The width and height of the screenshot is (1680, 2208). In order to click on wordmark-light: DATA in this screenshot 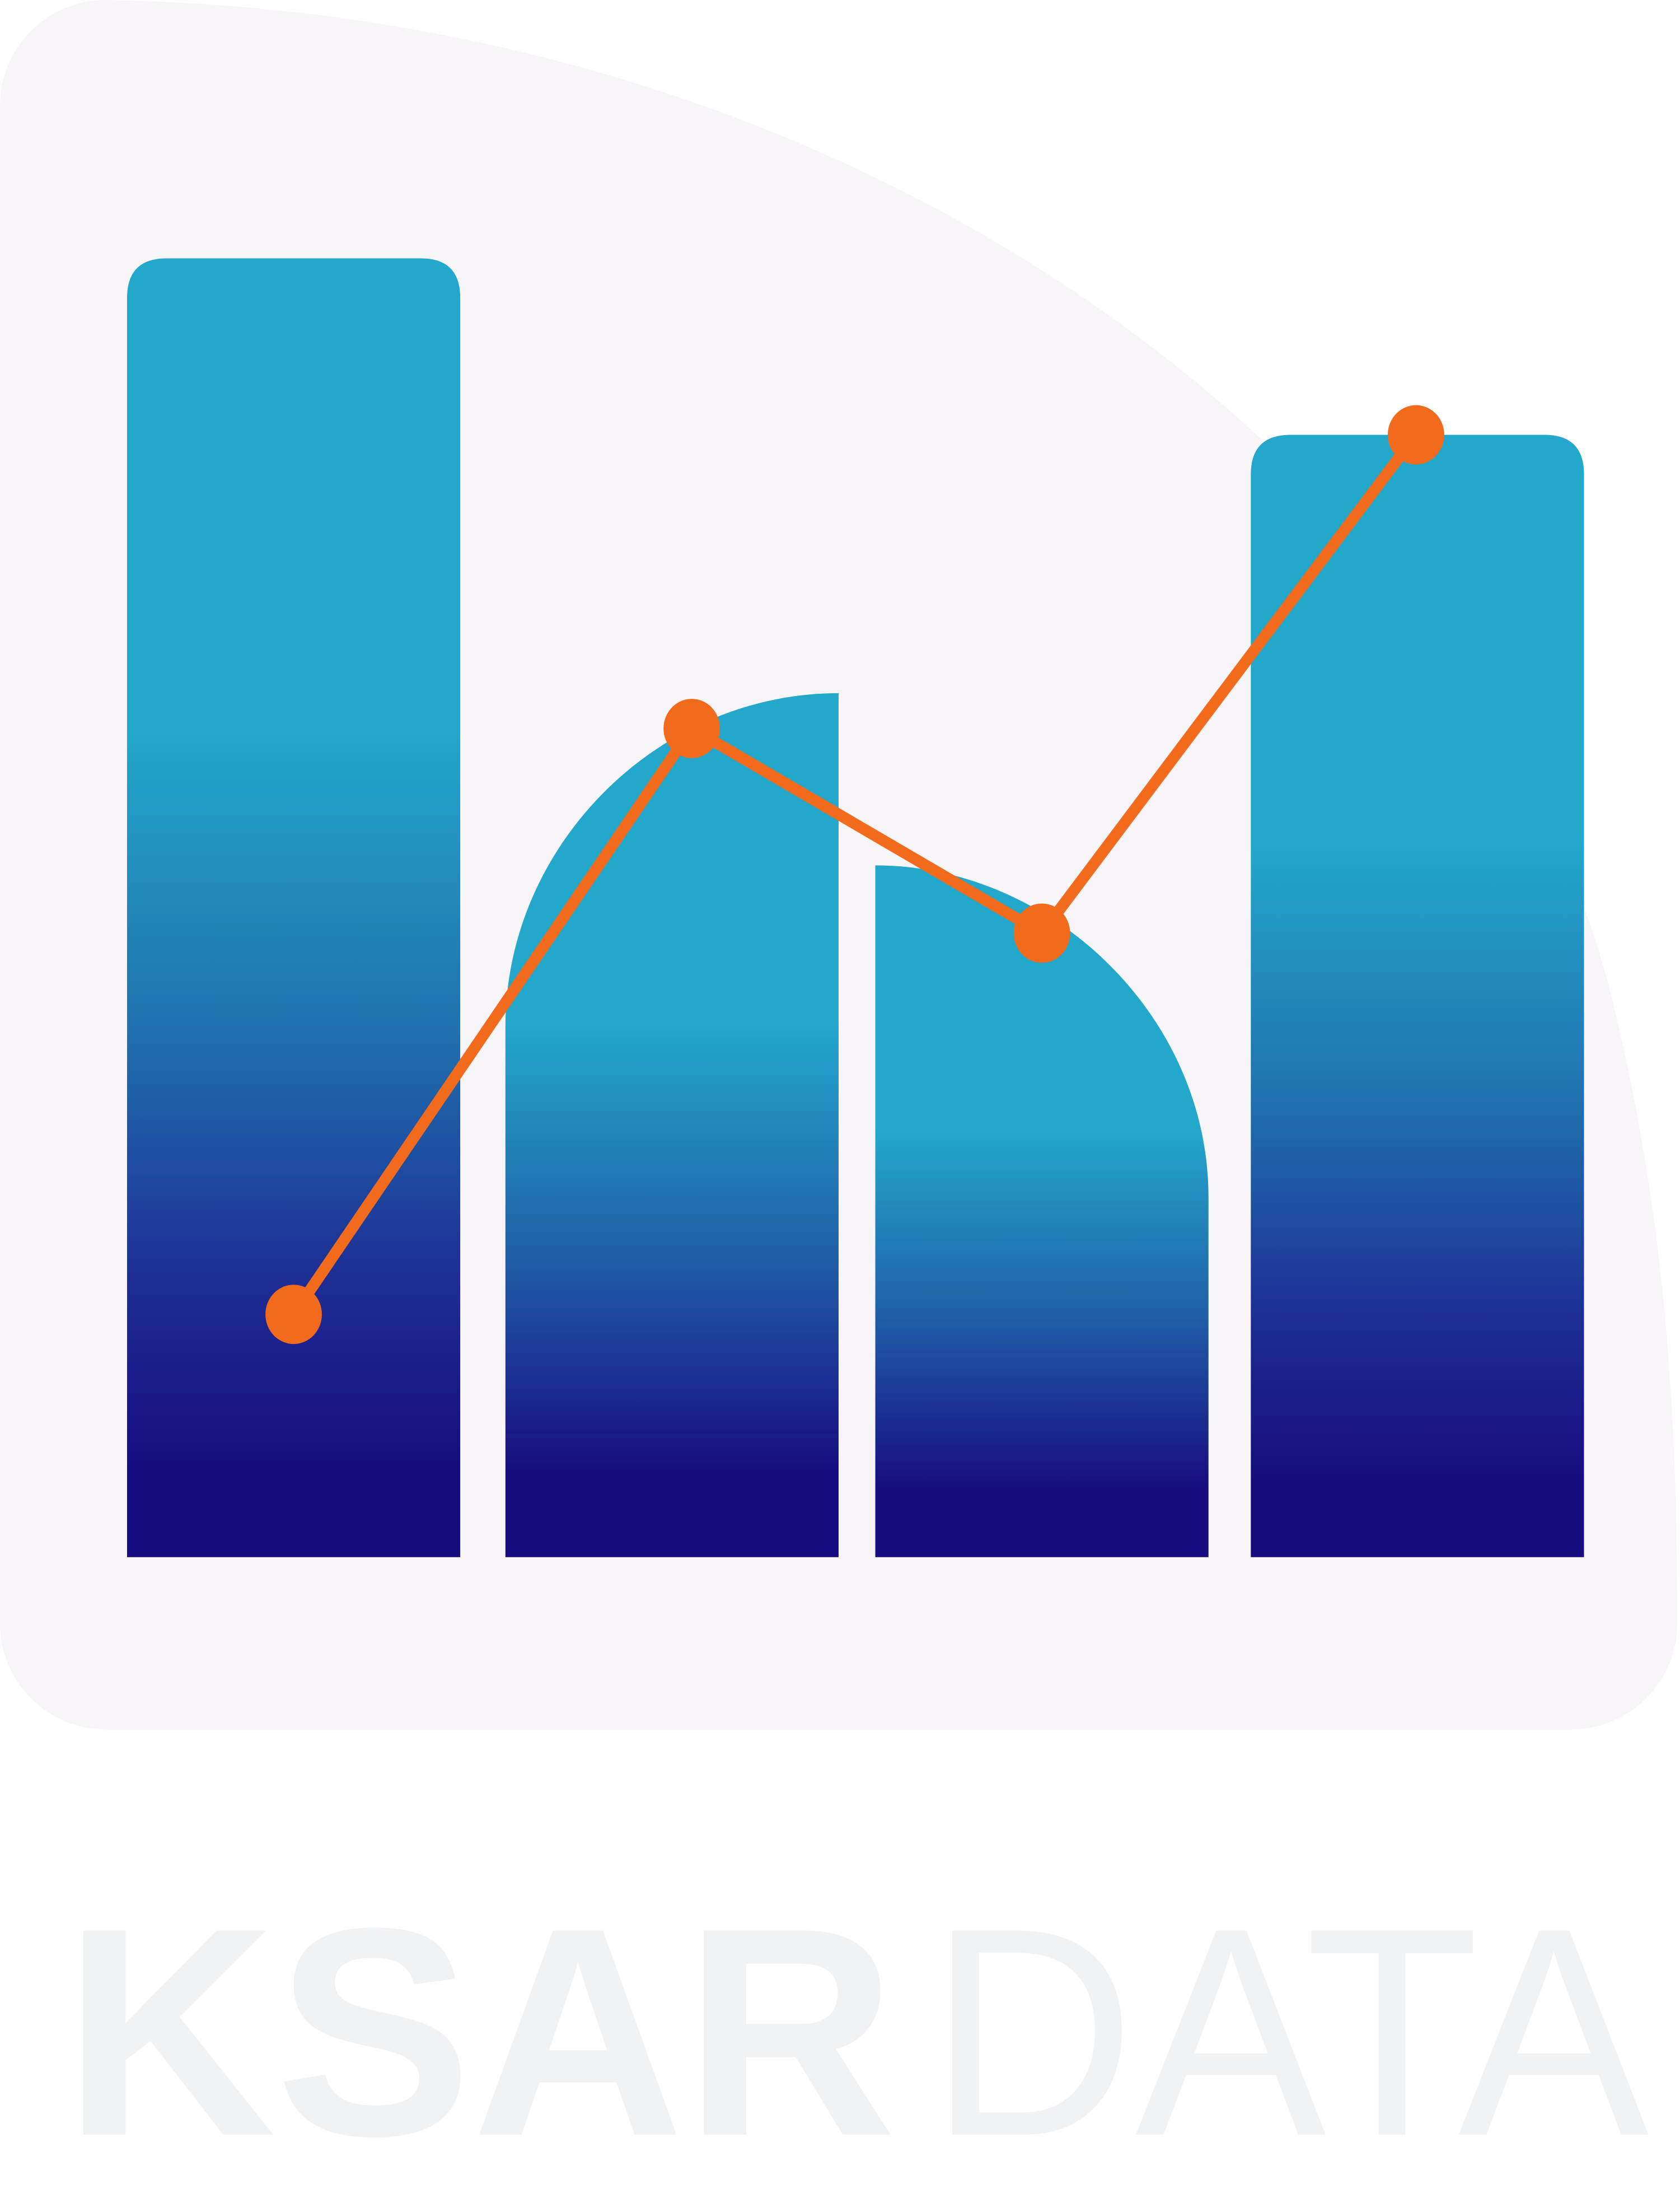, I will do `click(1289, 2032)`.